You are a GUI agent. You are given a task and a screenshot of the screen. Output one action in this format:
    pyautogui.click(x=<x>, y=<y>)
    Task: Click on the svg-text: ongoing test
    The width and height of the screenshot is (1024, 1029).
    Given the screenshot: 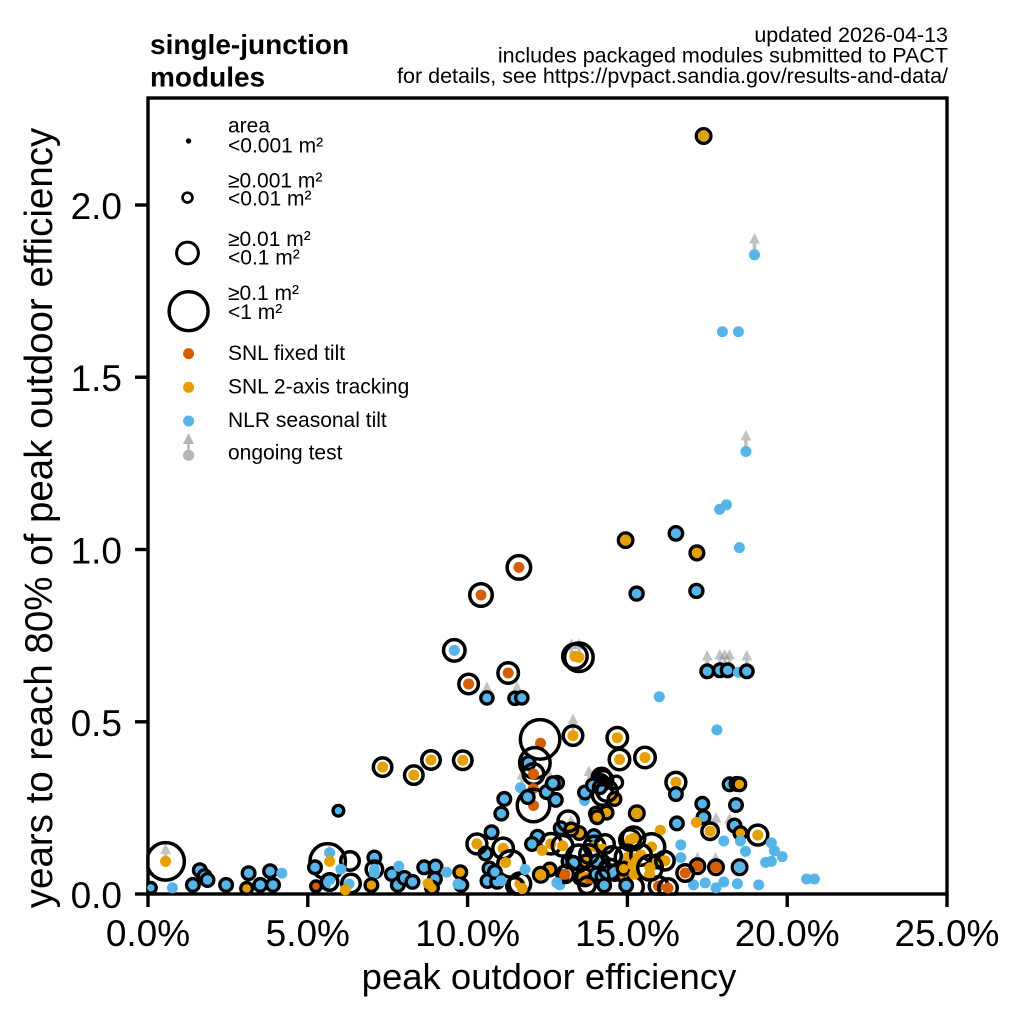 What is the action you would take?
    pyautogui.click(x=285, y=452)
    